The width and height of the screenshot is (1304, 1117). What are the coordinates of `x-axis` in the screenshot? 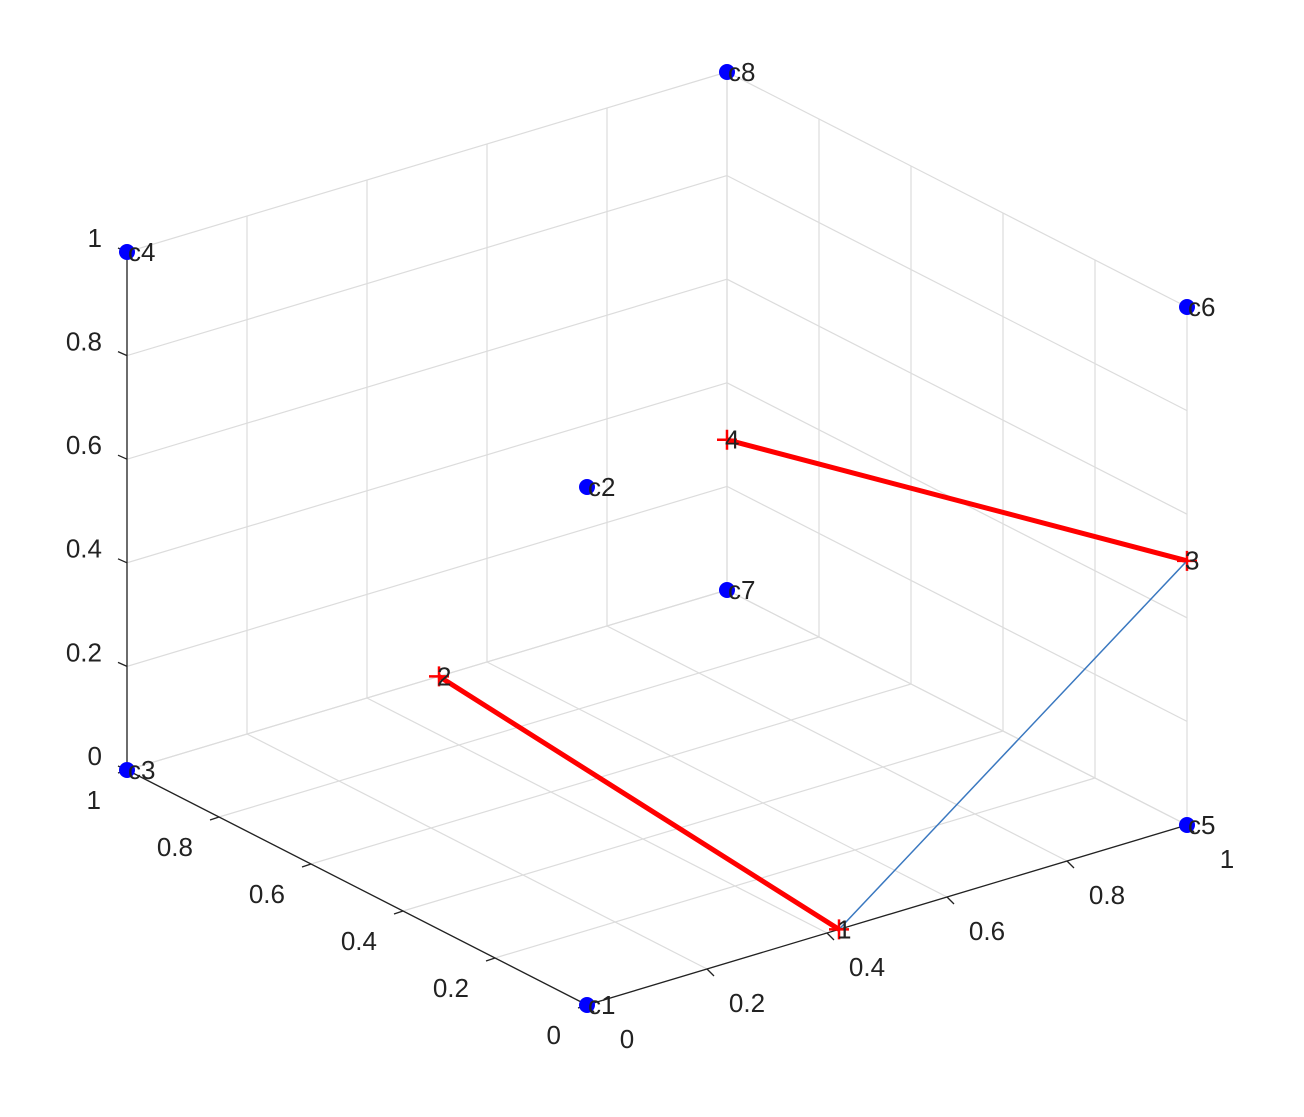 It's located at (887, 915).